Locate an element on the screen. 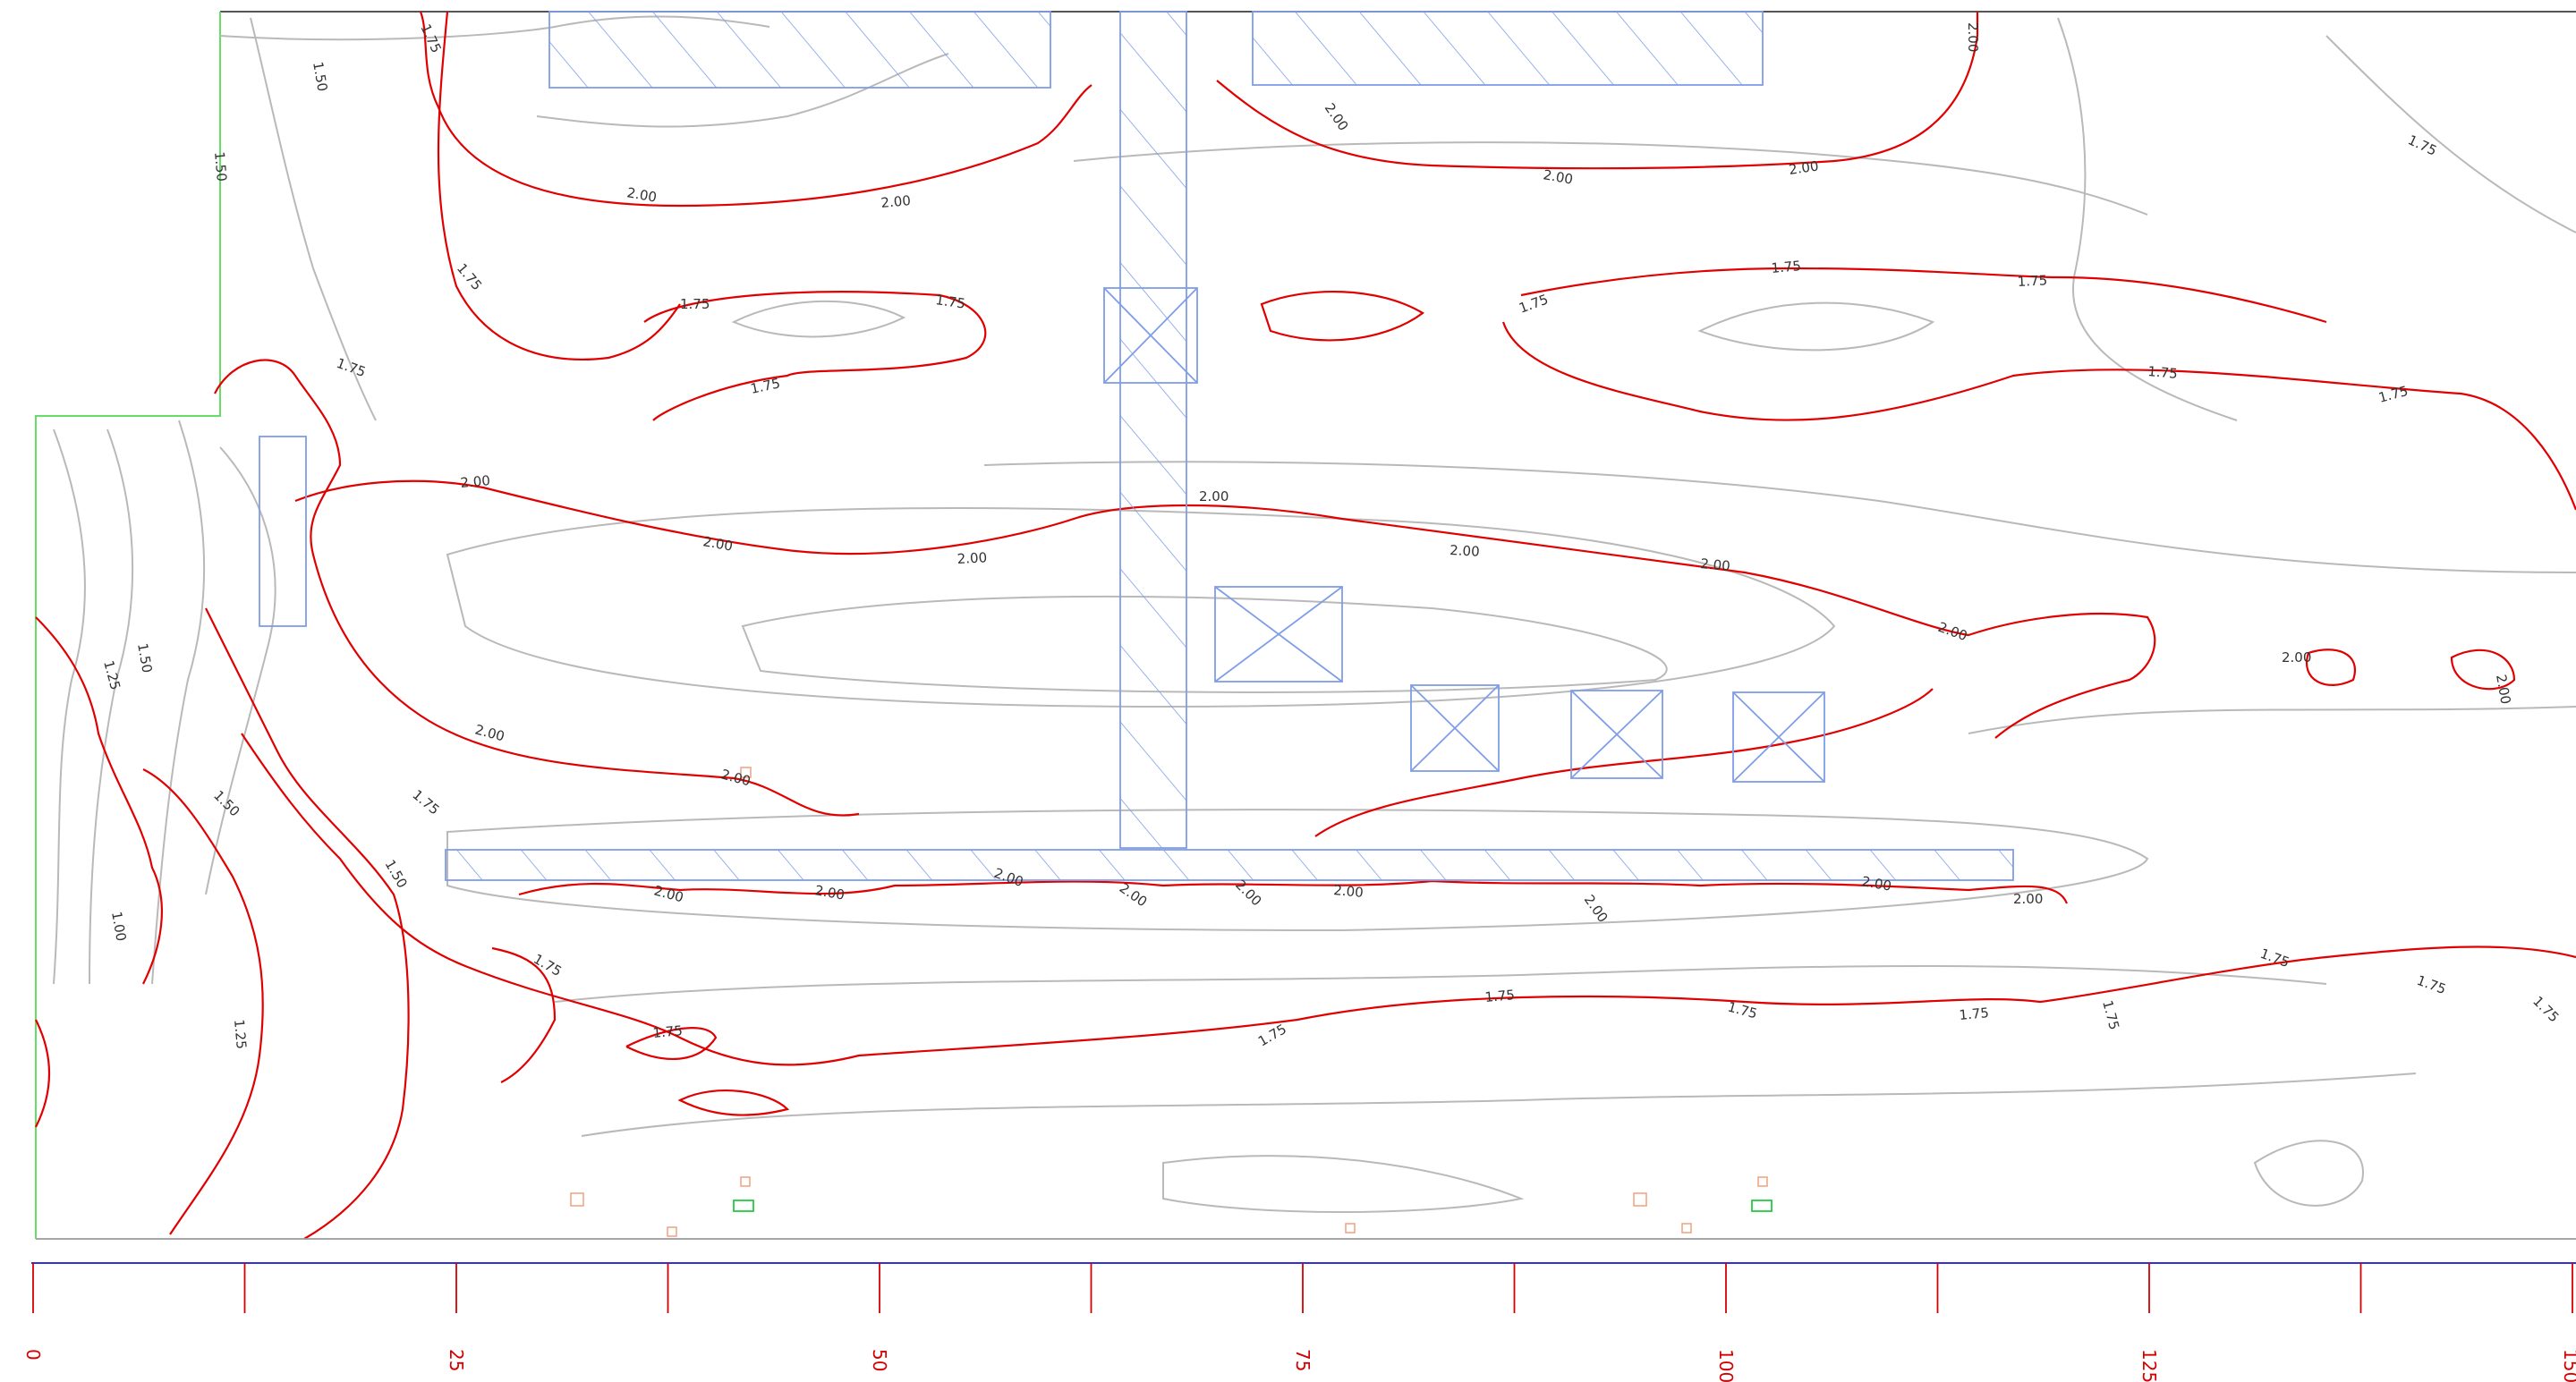 The image size is (2576, 1382). axis-tick-label: 75 is located at coordinates (1303, 1360).